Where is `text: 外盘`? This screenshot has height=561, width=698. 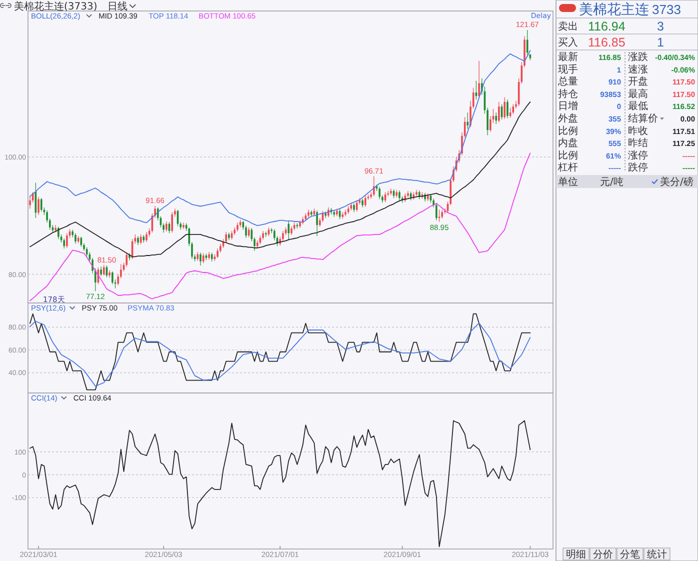 text: 外盘 is located at coordinates (568, 118).